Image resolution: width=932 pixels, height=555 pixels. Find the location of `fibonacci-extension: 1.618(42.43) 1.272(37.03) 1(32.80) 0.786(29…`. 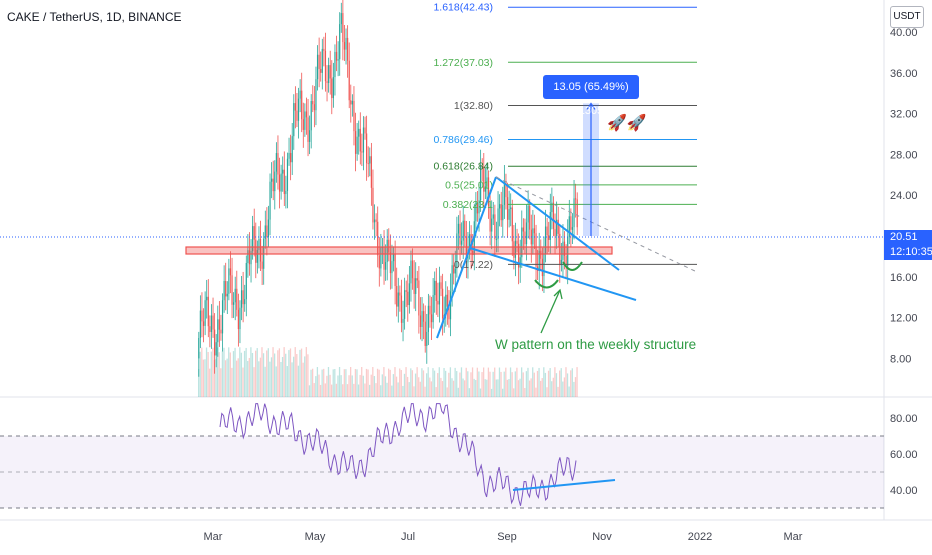

fibonacci-extension: 1.618(42.43) 1.272(37.03) 1(32.80) 0.786(29… is located at coordinates (565, 136).